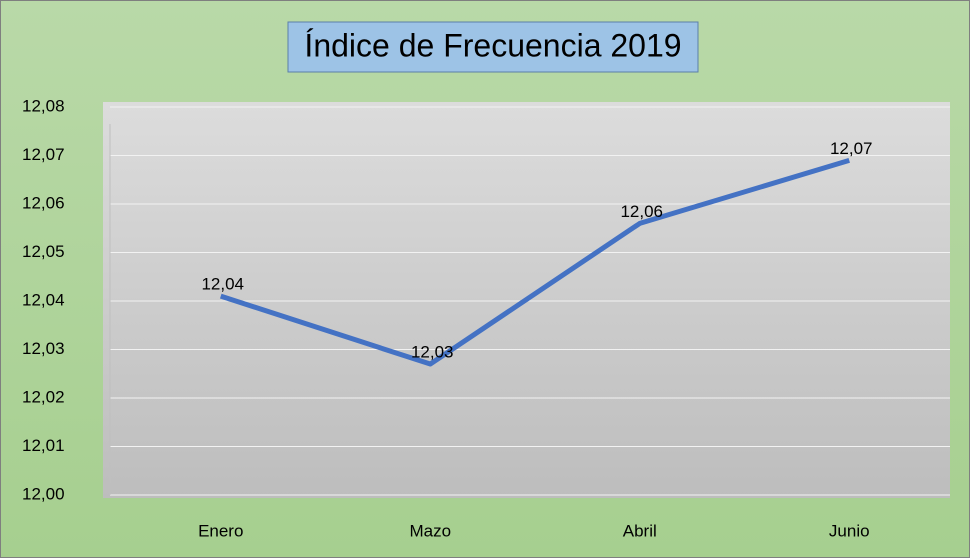 The image size is (970, 558). I want to click on data-label: 12,03, so click(432, 352).